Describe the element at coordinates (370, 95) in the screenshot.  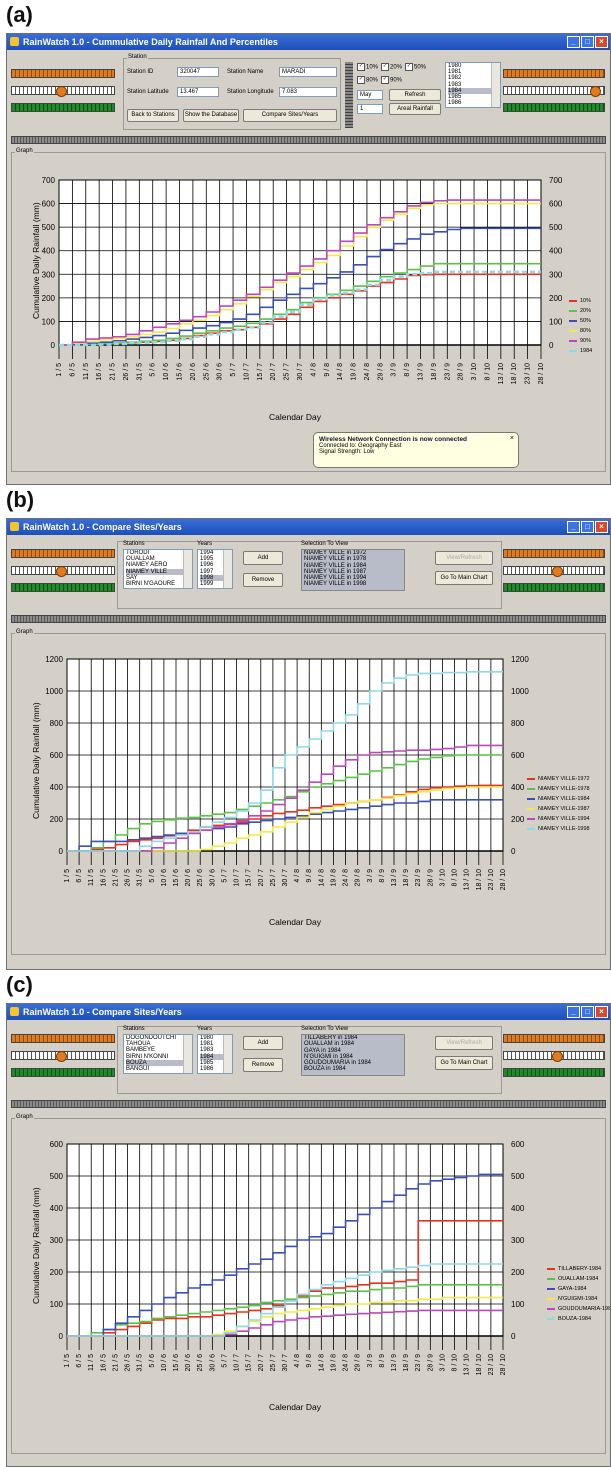
I see `month-select: May` at that location.